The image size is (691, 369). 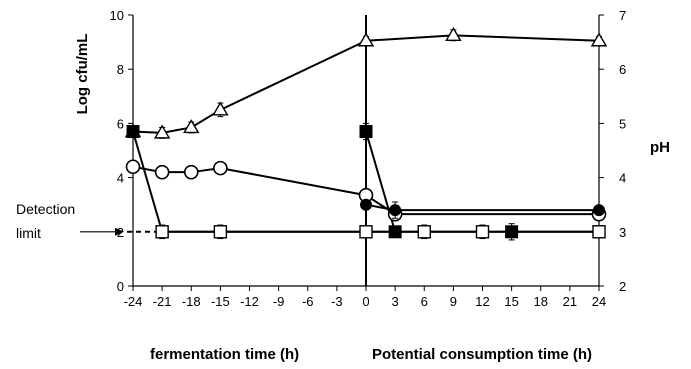 What do you see at coordinates (570, 301) in the screenshot?
I see `x-tick-label: 21` at bounding box center [570, 301].